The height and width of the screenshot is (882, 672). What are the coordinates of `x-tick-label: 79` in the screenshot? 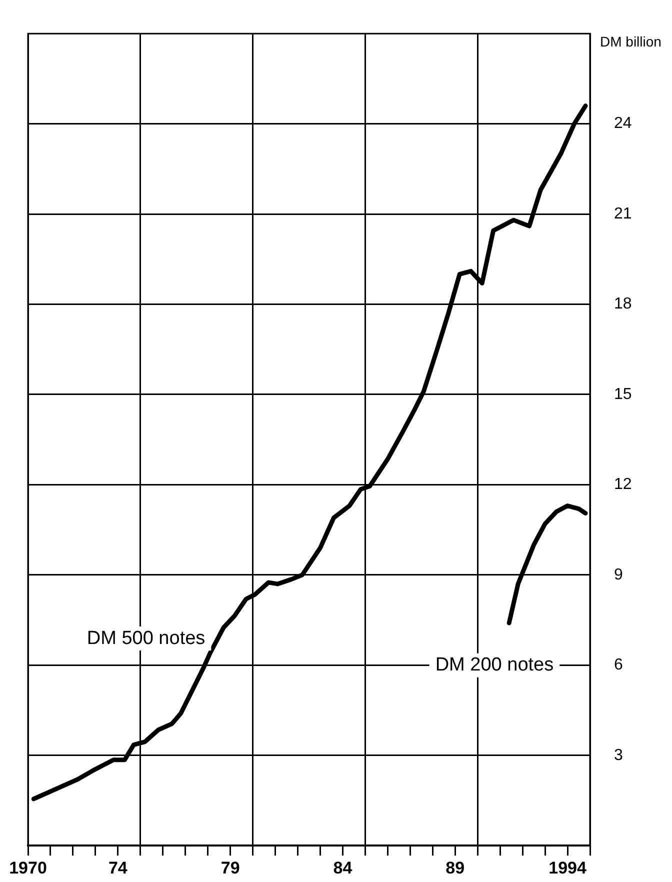 It's located at (230, 868).